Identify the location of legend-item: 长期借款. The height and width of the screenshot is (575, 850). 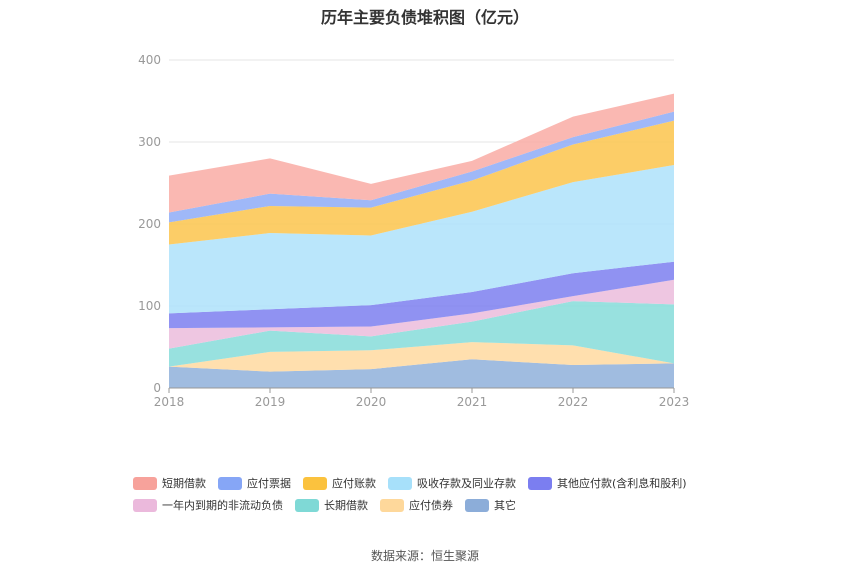
(331, 505).